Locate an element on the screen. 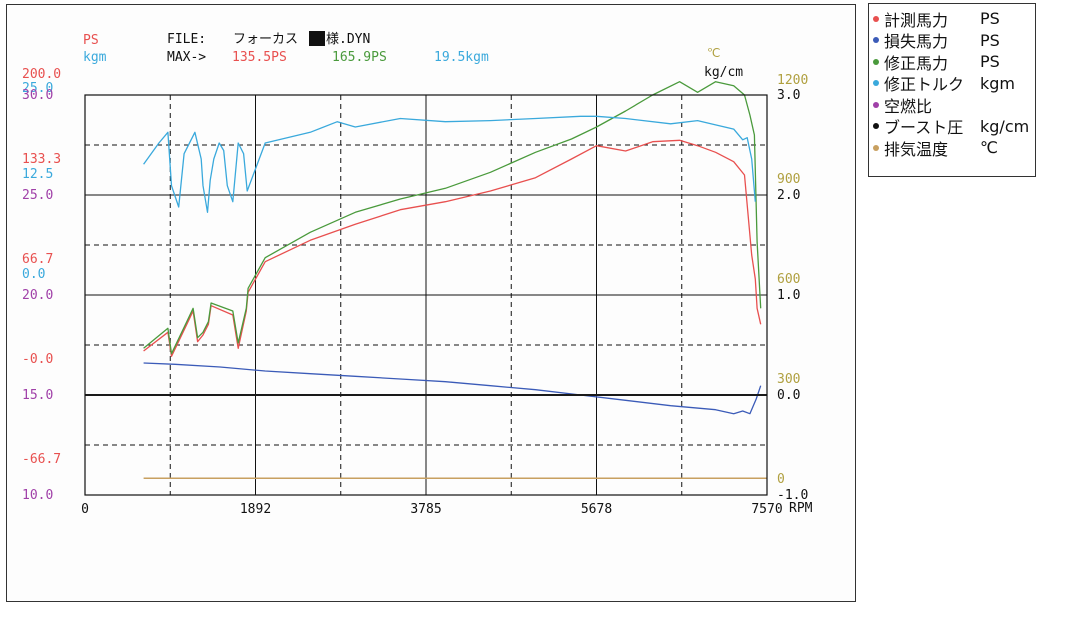  tick-label-ps: -0.0 is located at coordinates (37, 359).